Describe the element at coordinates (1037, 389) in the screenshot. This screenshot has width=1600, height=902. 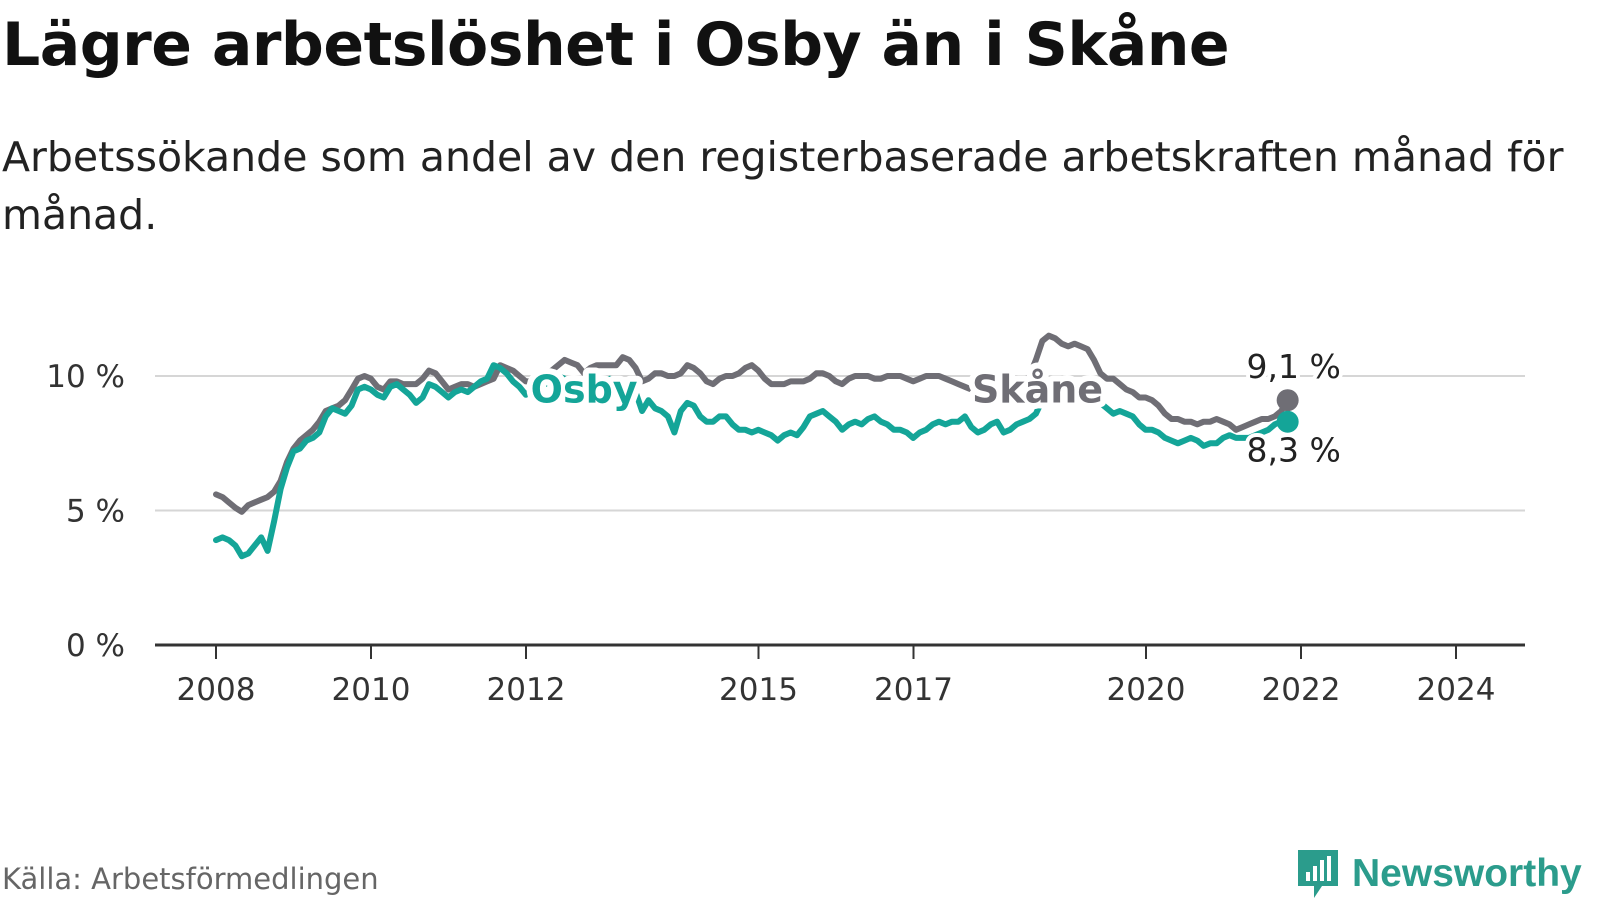
I see `series-label-skane: Skåne` at that location.